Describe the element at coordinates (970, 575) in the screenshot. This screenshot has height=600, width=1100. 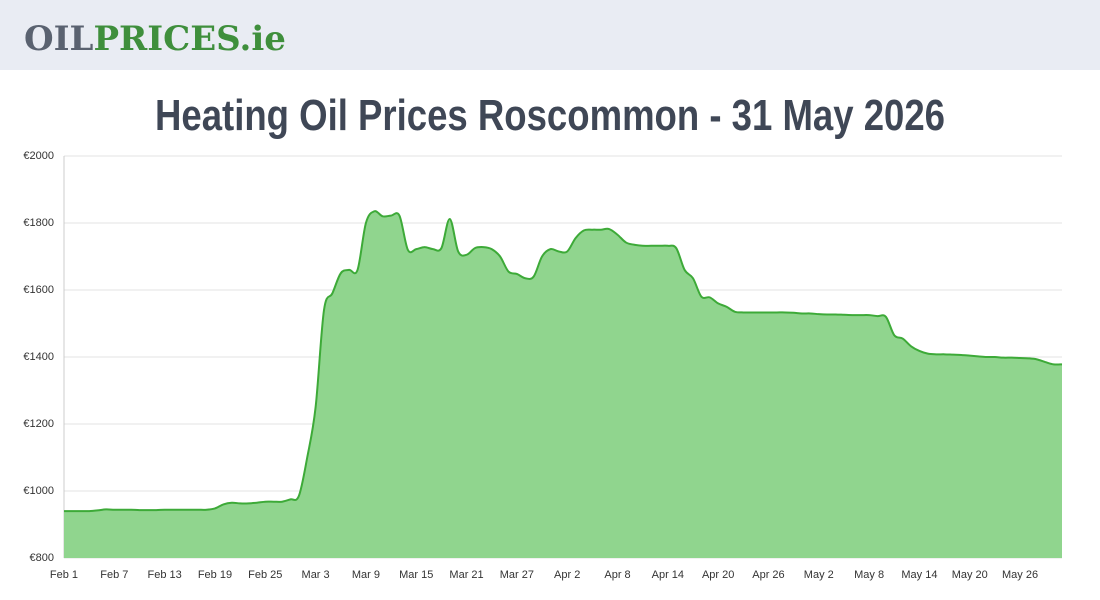
I see `x-tick-label: May 20` at that location.